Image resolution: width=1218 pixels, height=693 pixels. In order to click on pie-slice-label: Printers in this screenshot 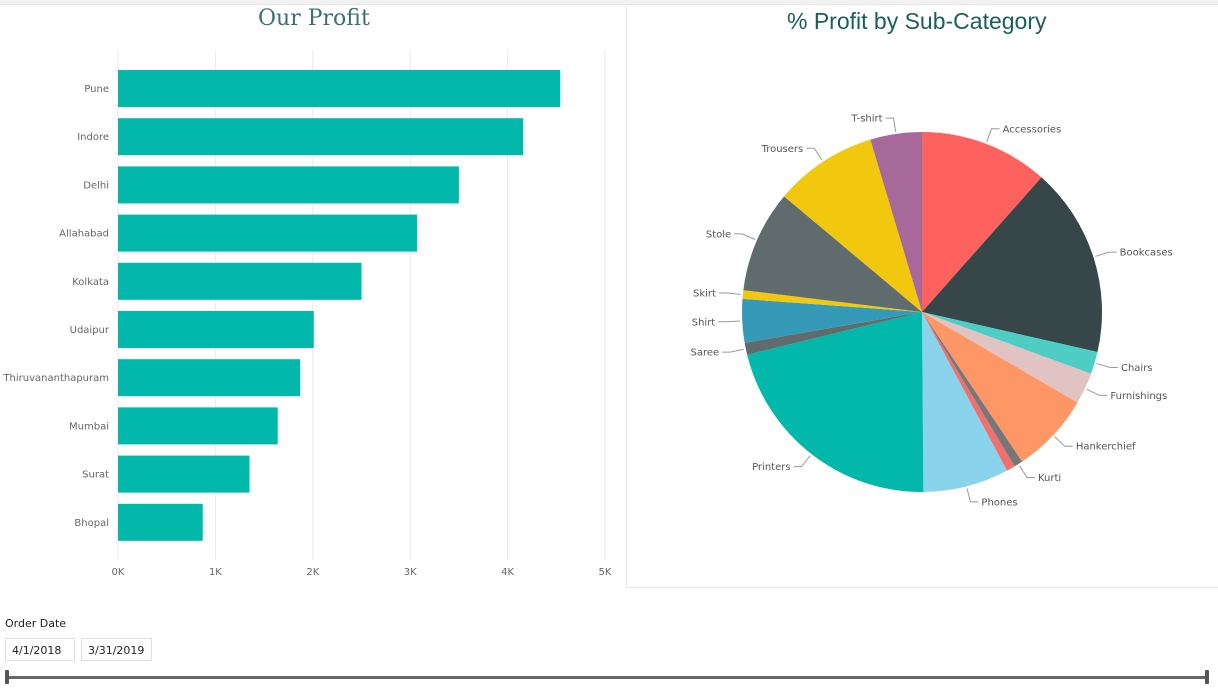, I will do `click(771, 467)`.